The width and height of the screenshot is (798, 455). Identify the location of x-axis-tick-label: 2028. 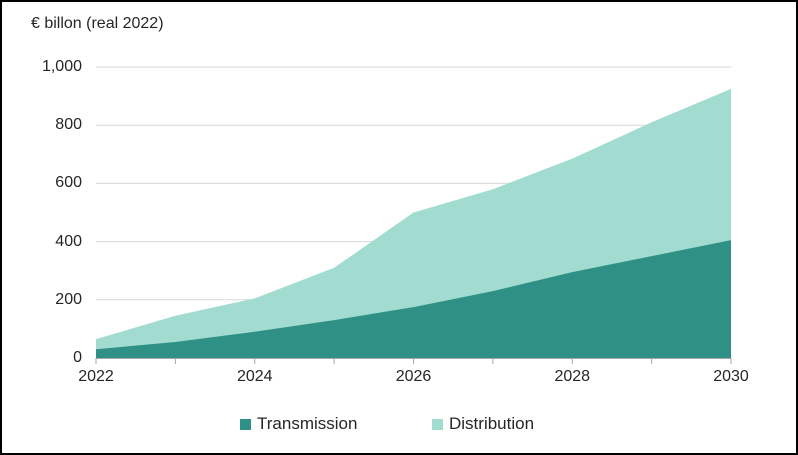
(572, 376).